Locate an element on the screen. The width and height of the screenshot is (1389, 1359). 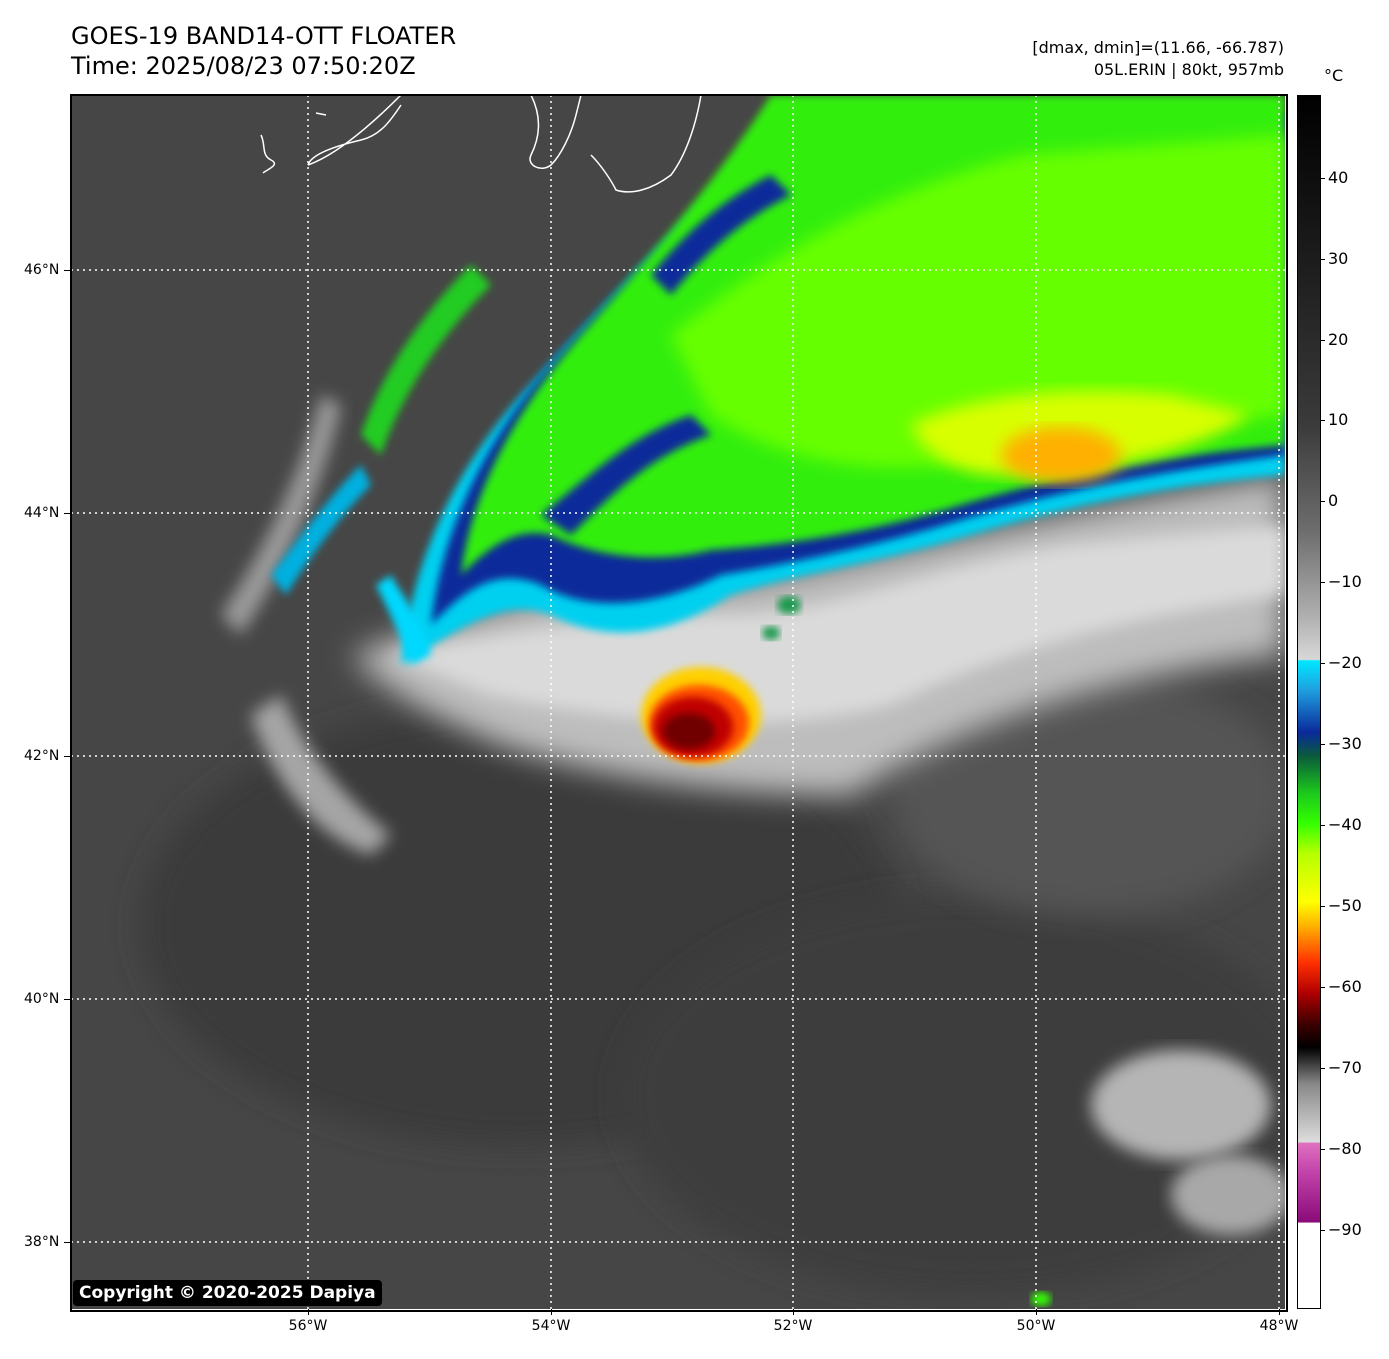
colorbar-tick-label: 10 is located at coordinates (1338, 419).